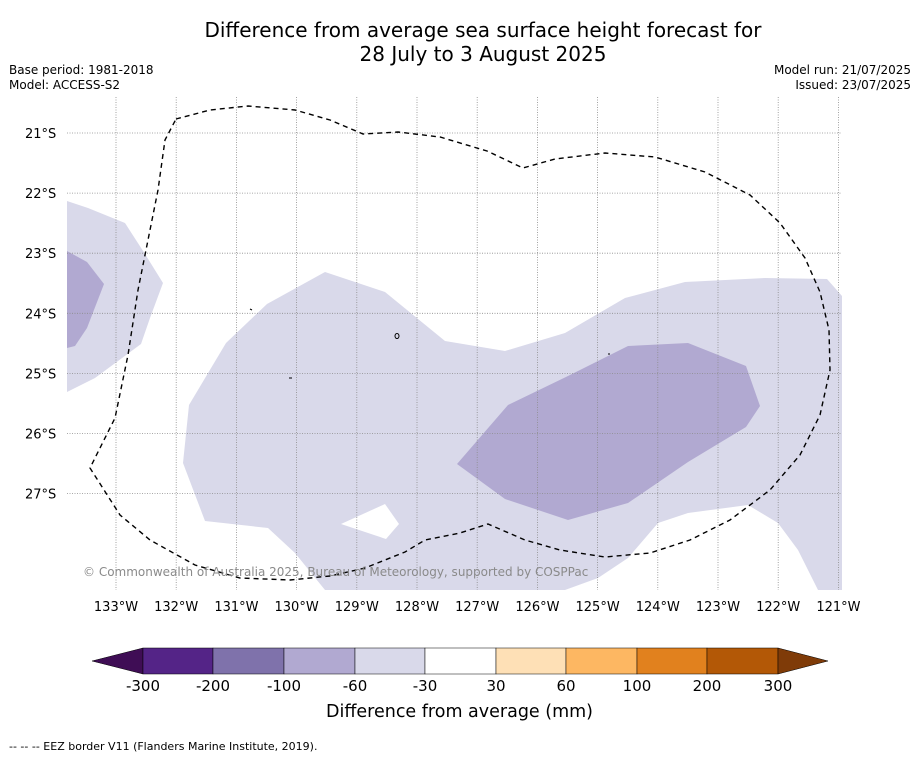  What do you see at coordinates (637, 686) in the screenshot?
I see `colorbar-tick-label: 100` at bounding box center [637, 686].